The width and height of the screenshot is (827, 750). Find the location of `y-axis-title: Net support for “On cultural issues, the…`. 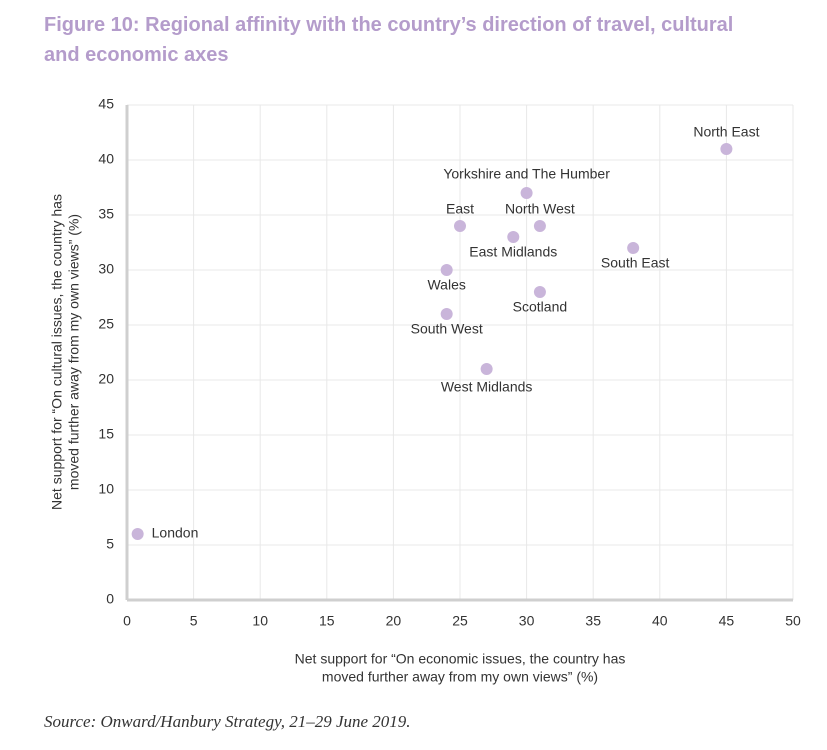

y-axis-title: Net support for “On cultural issues, the… is located at coordinates (57, 352).